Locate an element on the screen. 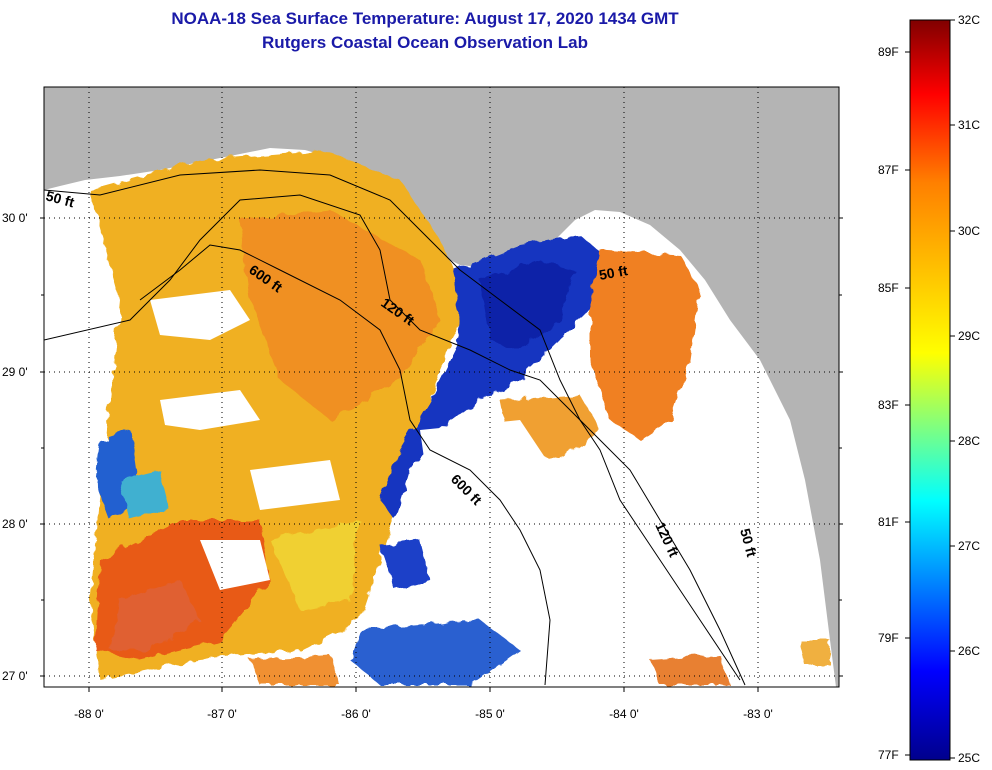  lon-tick-label: -83 0' is located at coordinates (758, 714).